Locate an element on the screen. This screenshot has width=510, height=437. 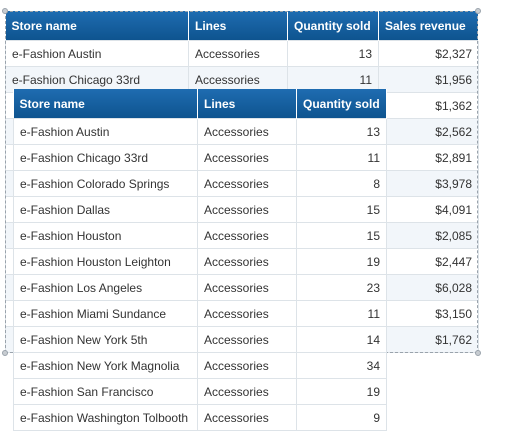
front-cell-quantity-sold: 13 is located at coordinates (341, 131).